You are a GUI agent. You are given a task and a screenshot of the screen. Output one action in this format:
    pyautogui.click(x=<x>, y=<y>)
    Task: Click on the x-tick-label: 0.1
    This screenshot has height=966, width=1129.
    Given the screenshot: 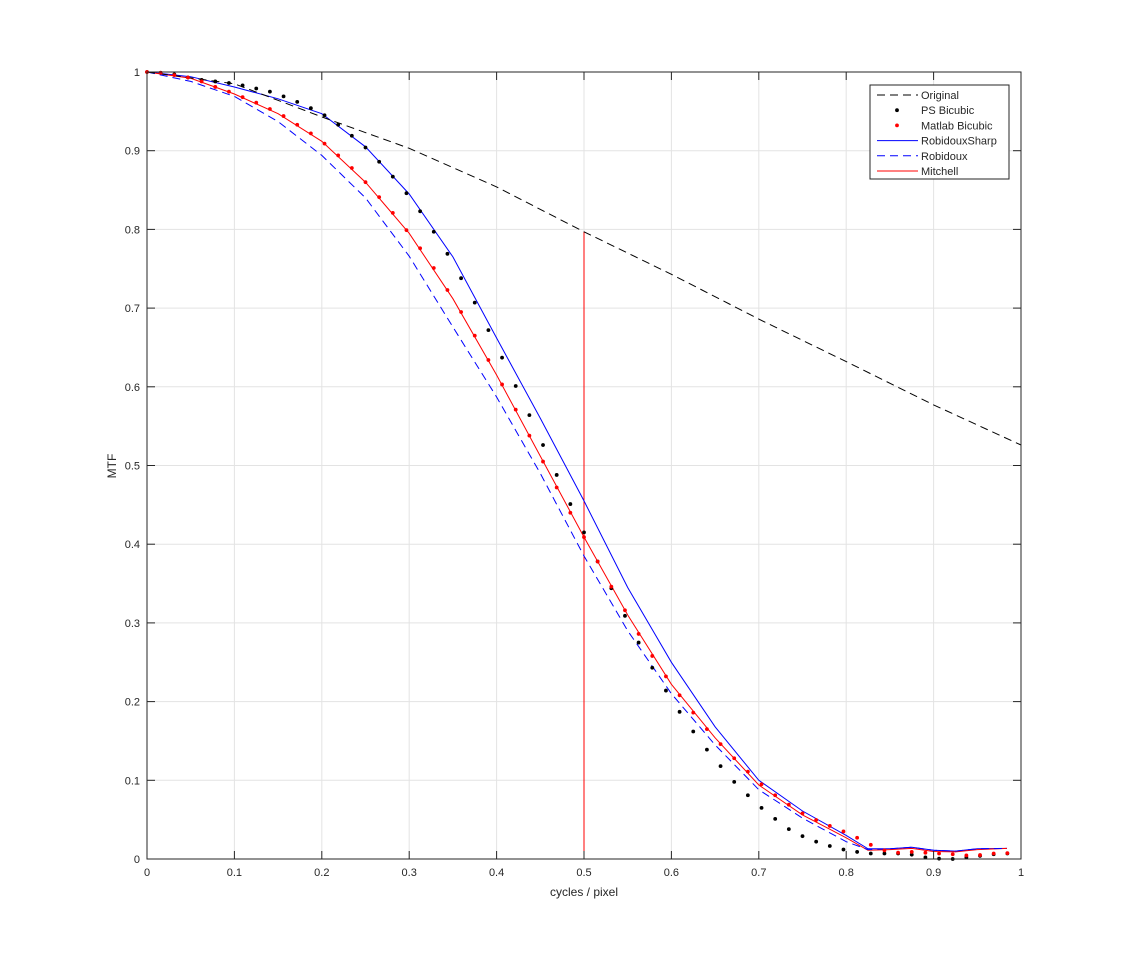 What is the action you would take?
    pyautogui.click(x=234, y=873)
    